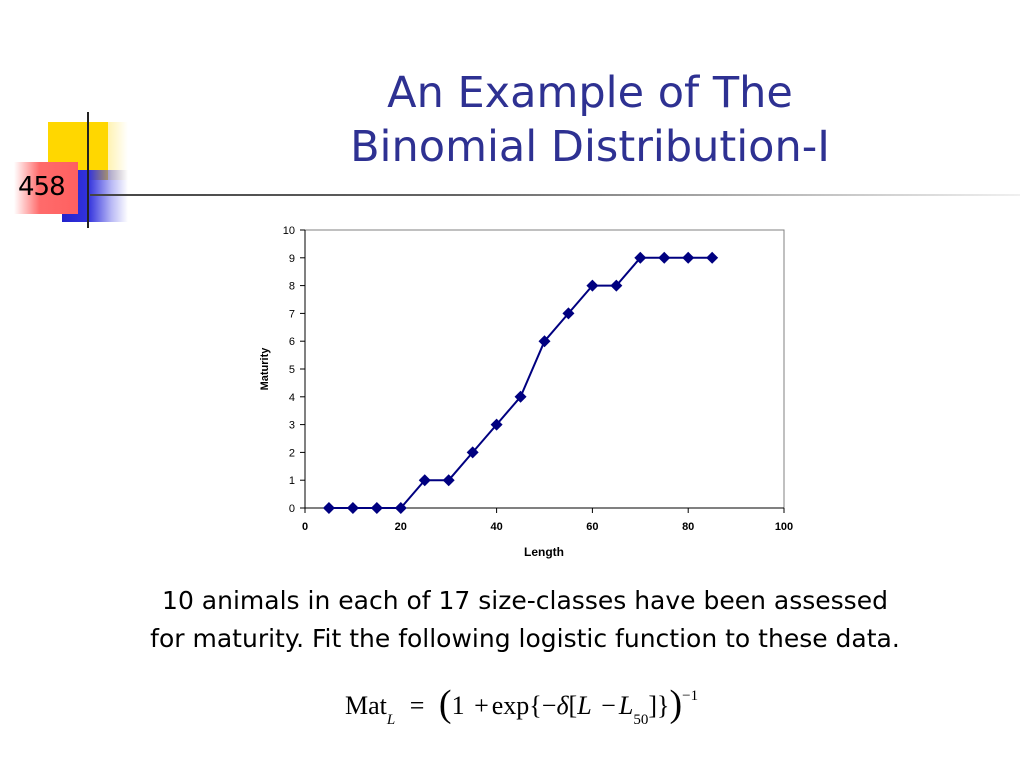 This screenshot has height=768, width=1024. What do you see at coordinates (417, 705) in the screenshot?
I see `formula-equals: =` at bounding box center [417, 705].